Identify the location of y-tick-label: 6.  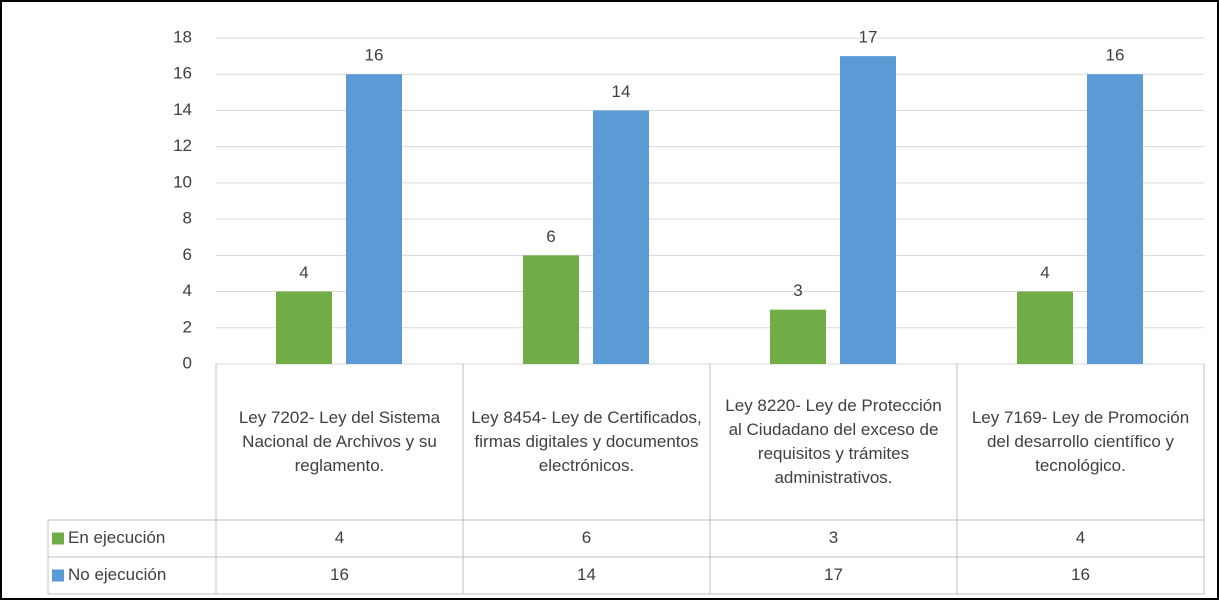
(187, 254).